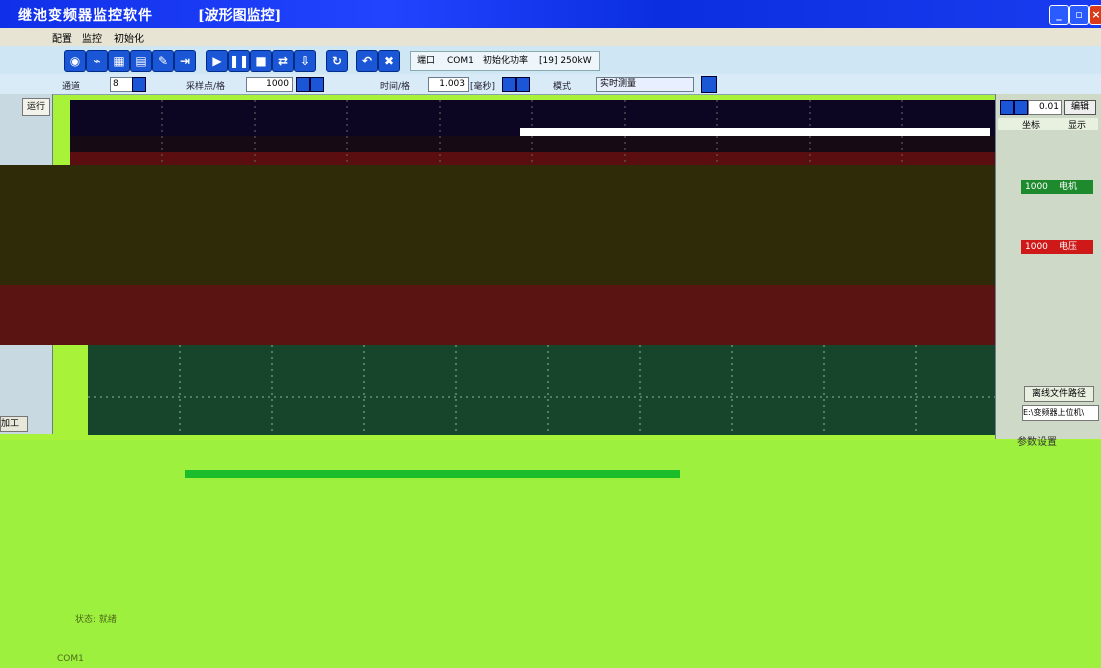 The height and width of the screenshot is (668, 1101). I want to click on close-button: ×, so click(1095, 15).